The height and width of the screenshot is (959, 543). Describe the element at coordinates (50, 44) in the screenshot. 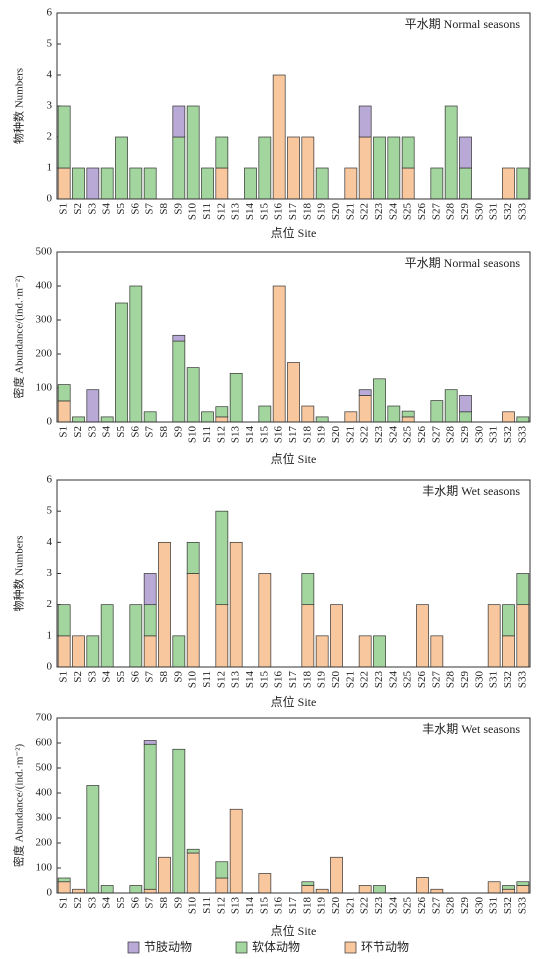

I see `y-tick-label: 5` at that location.